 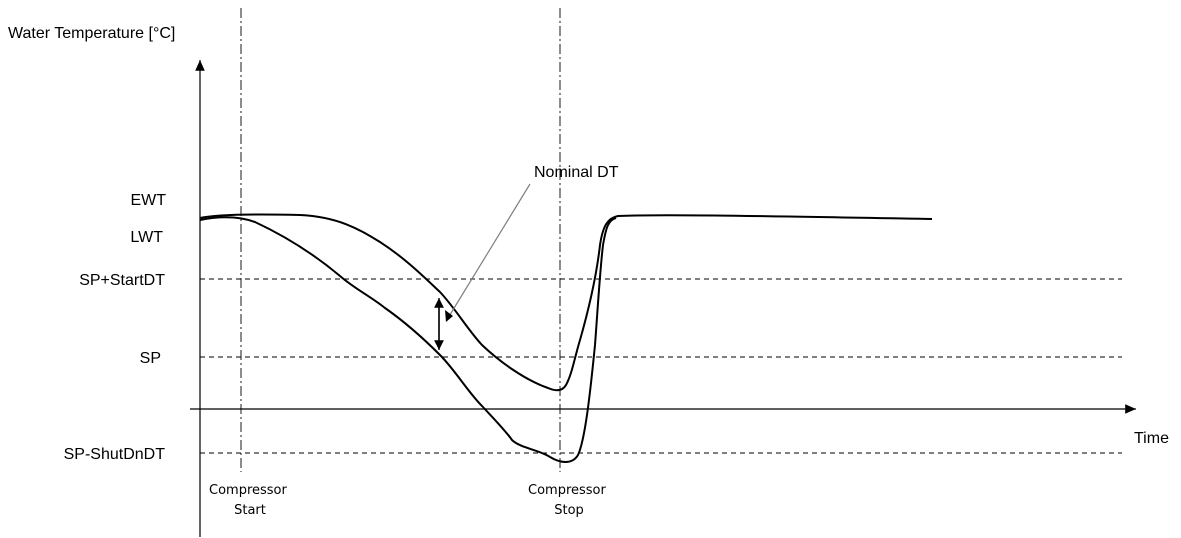 I want to click on x-axis-label: Time, so click(x=1151, y=438).